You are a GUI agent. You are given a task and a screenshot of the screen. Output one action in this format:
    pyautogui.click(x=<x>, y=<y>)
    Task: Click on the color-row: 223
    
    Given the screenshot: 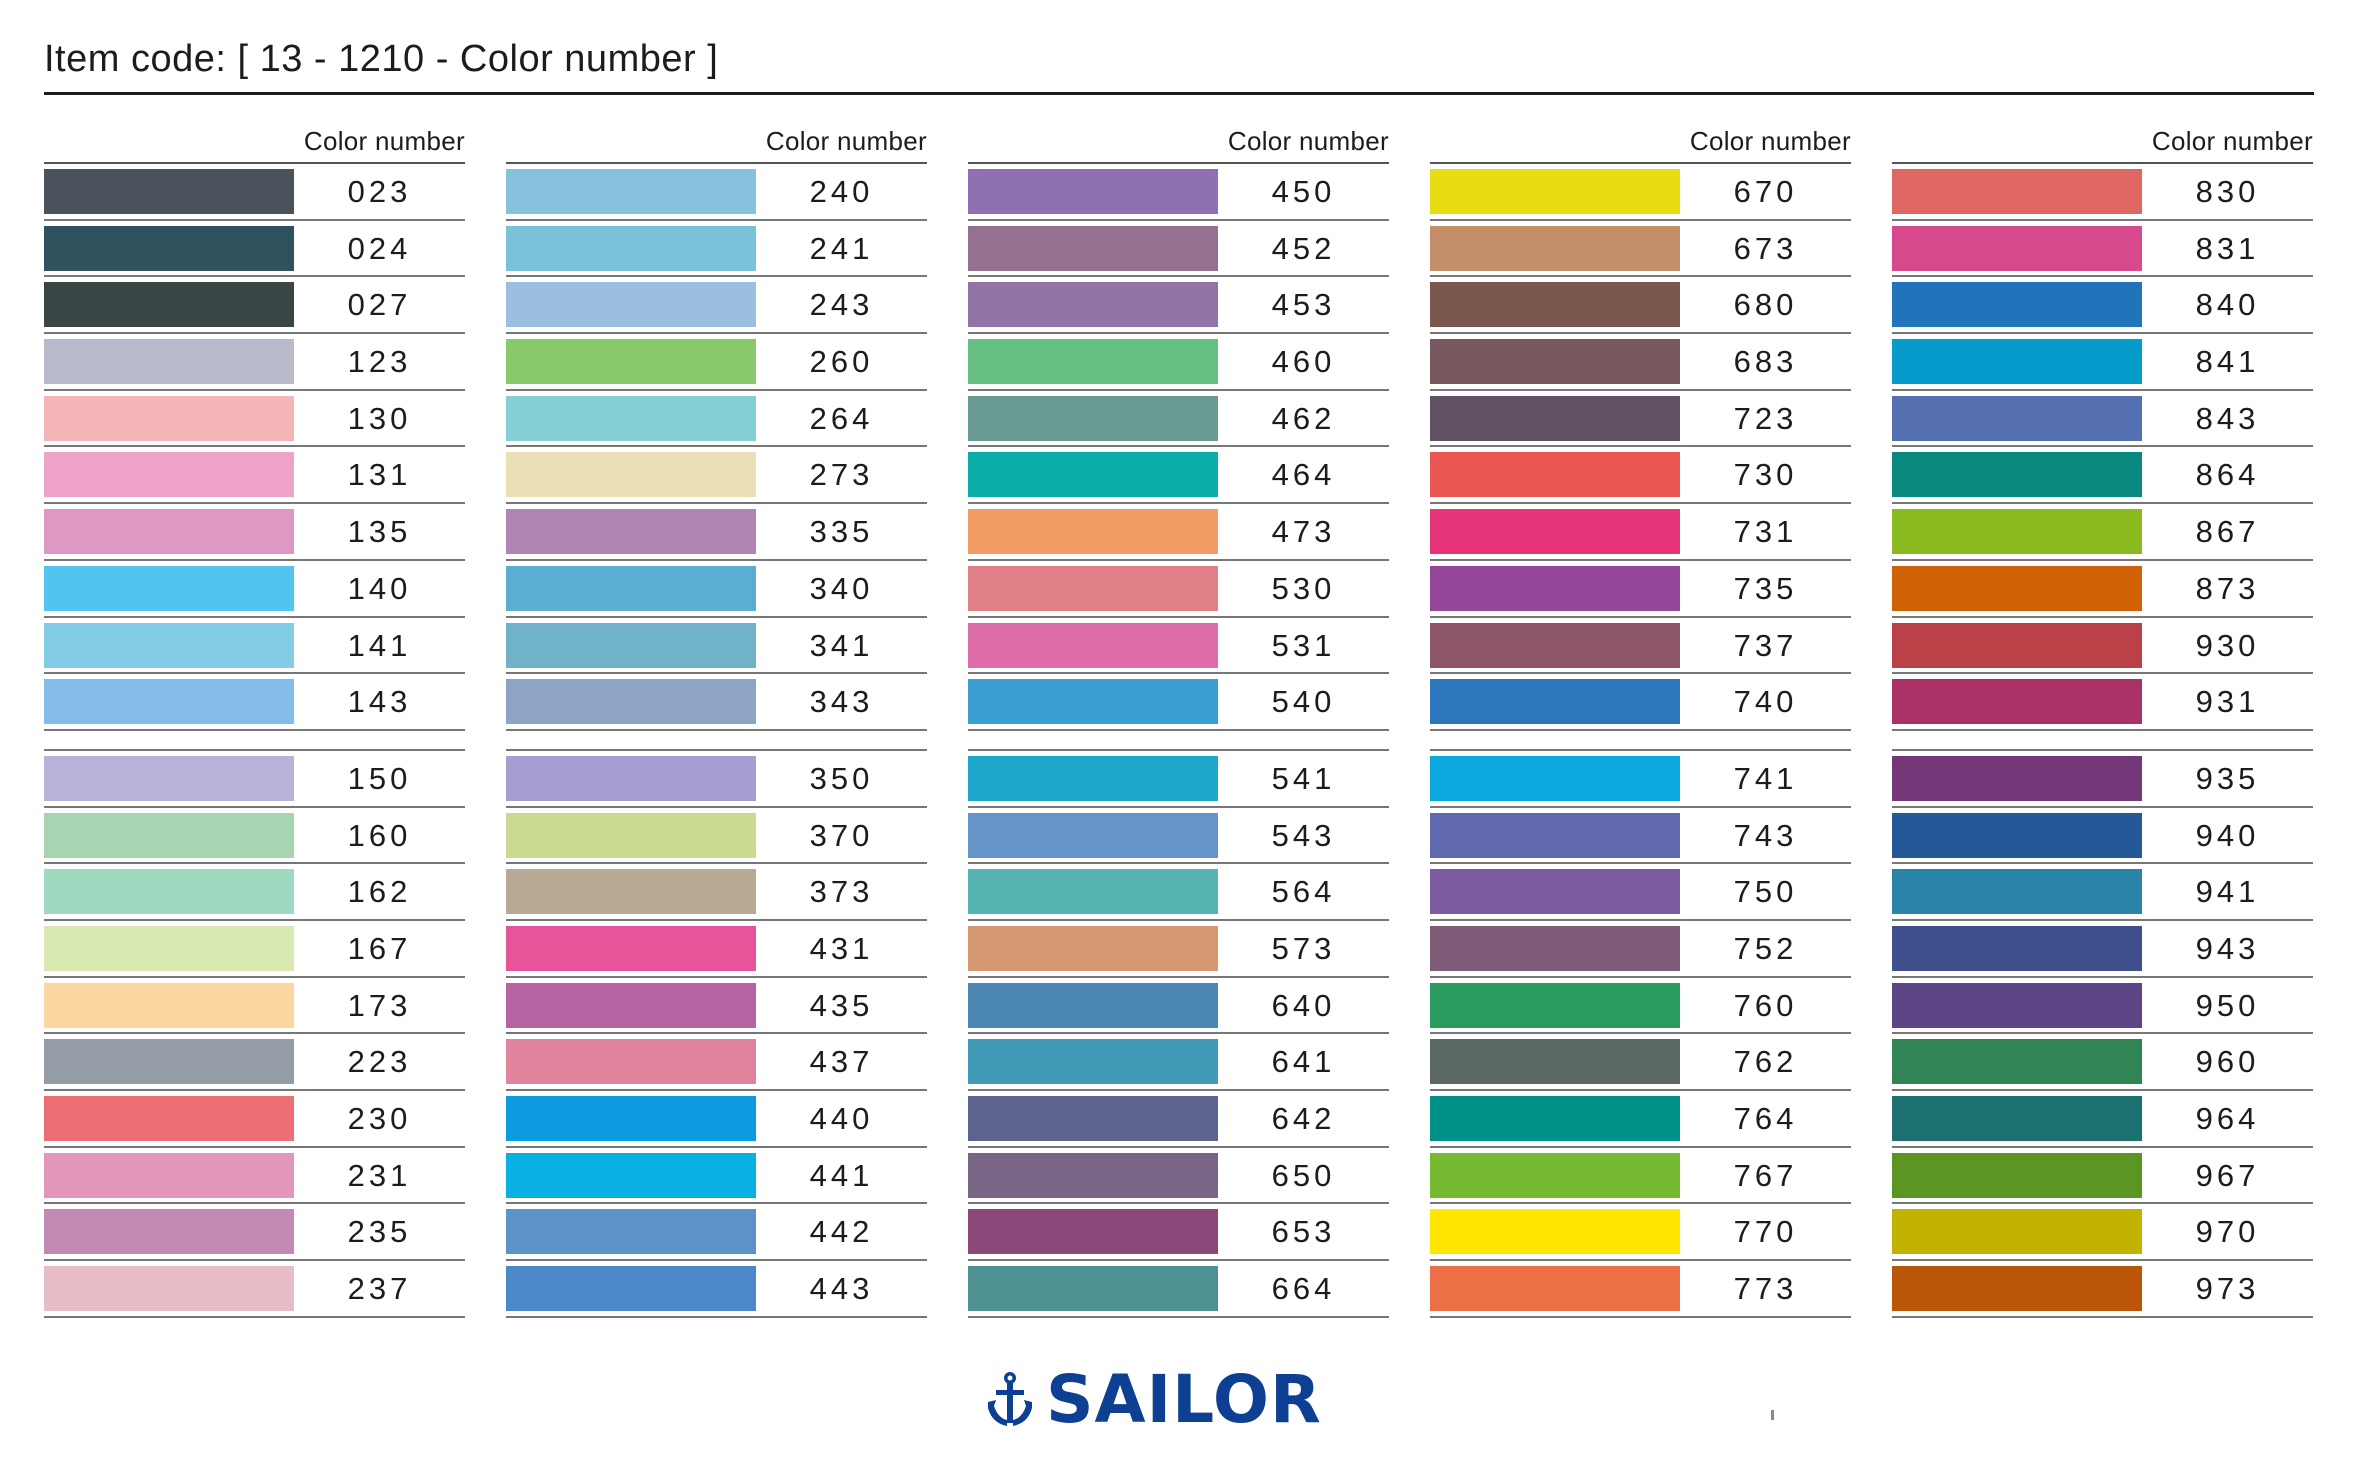 What is the action you would take?
    pyautogui.click(x=254, y=1062)
    